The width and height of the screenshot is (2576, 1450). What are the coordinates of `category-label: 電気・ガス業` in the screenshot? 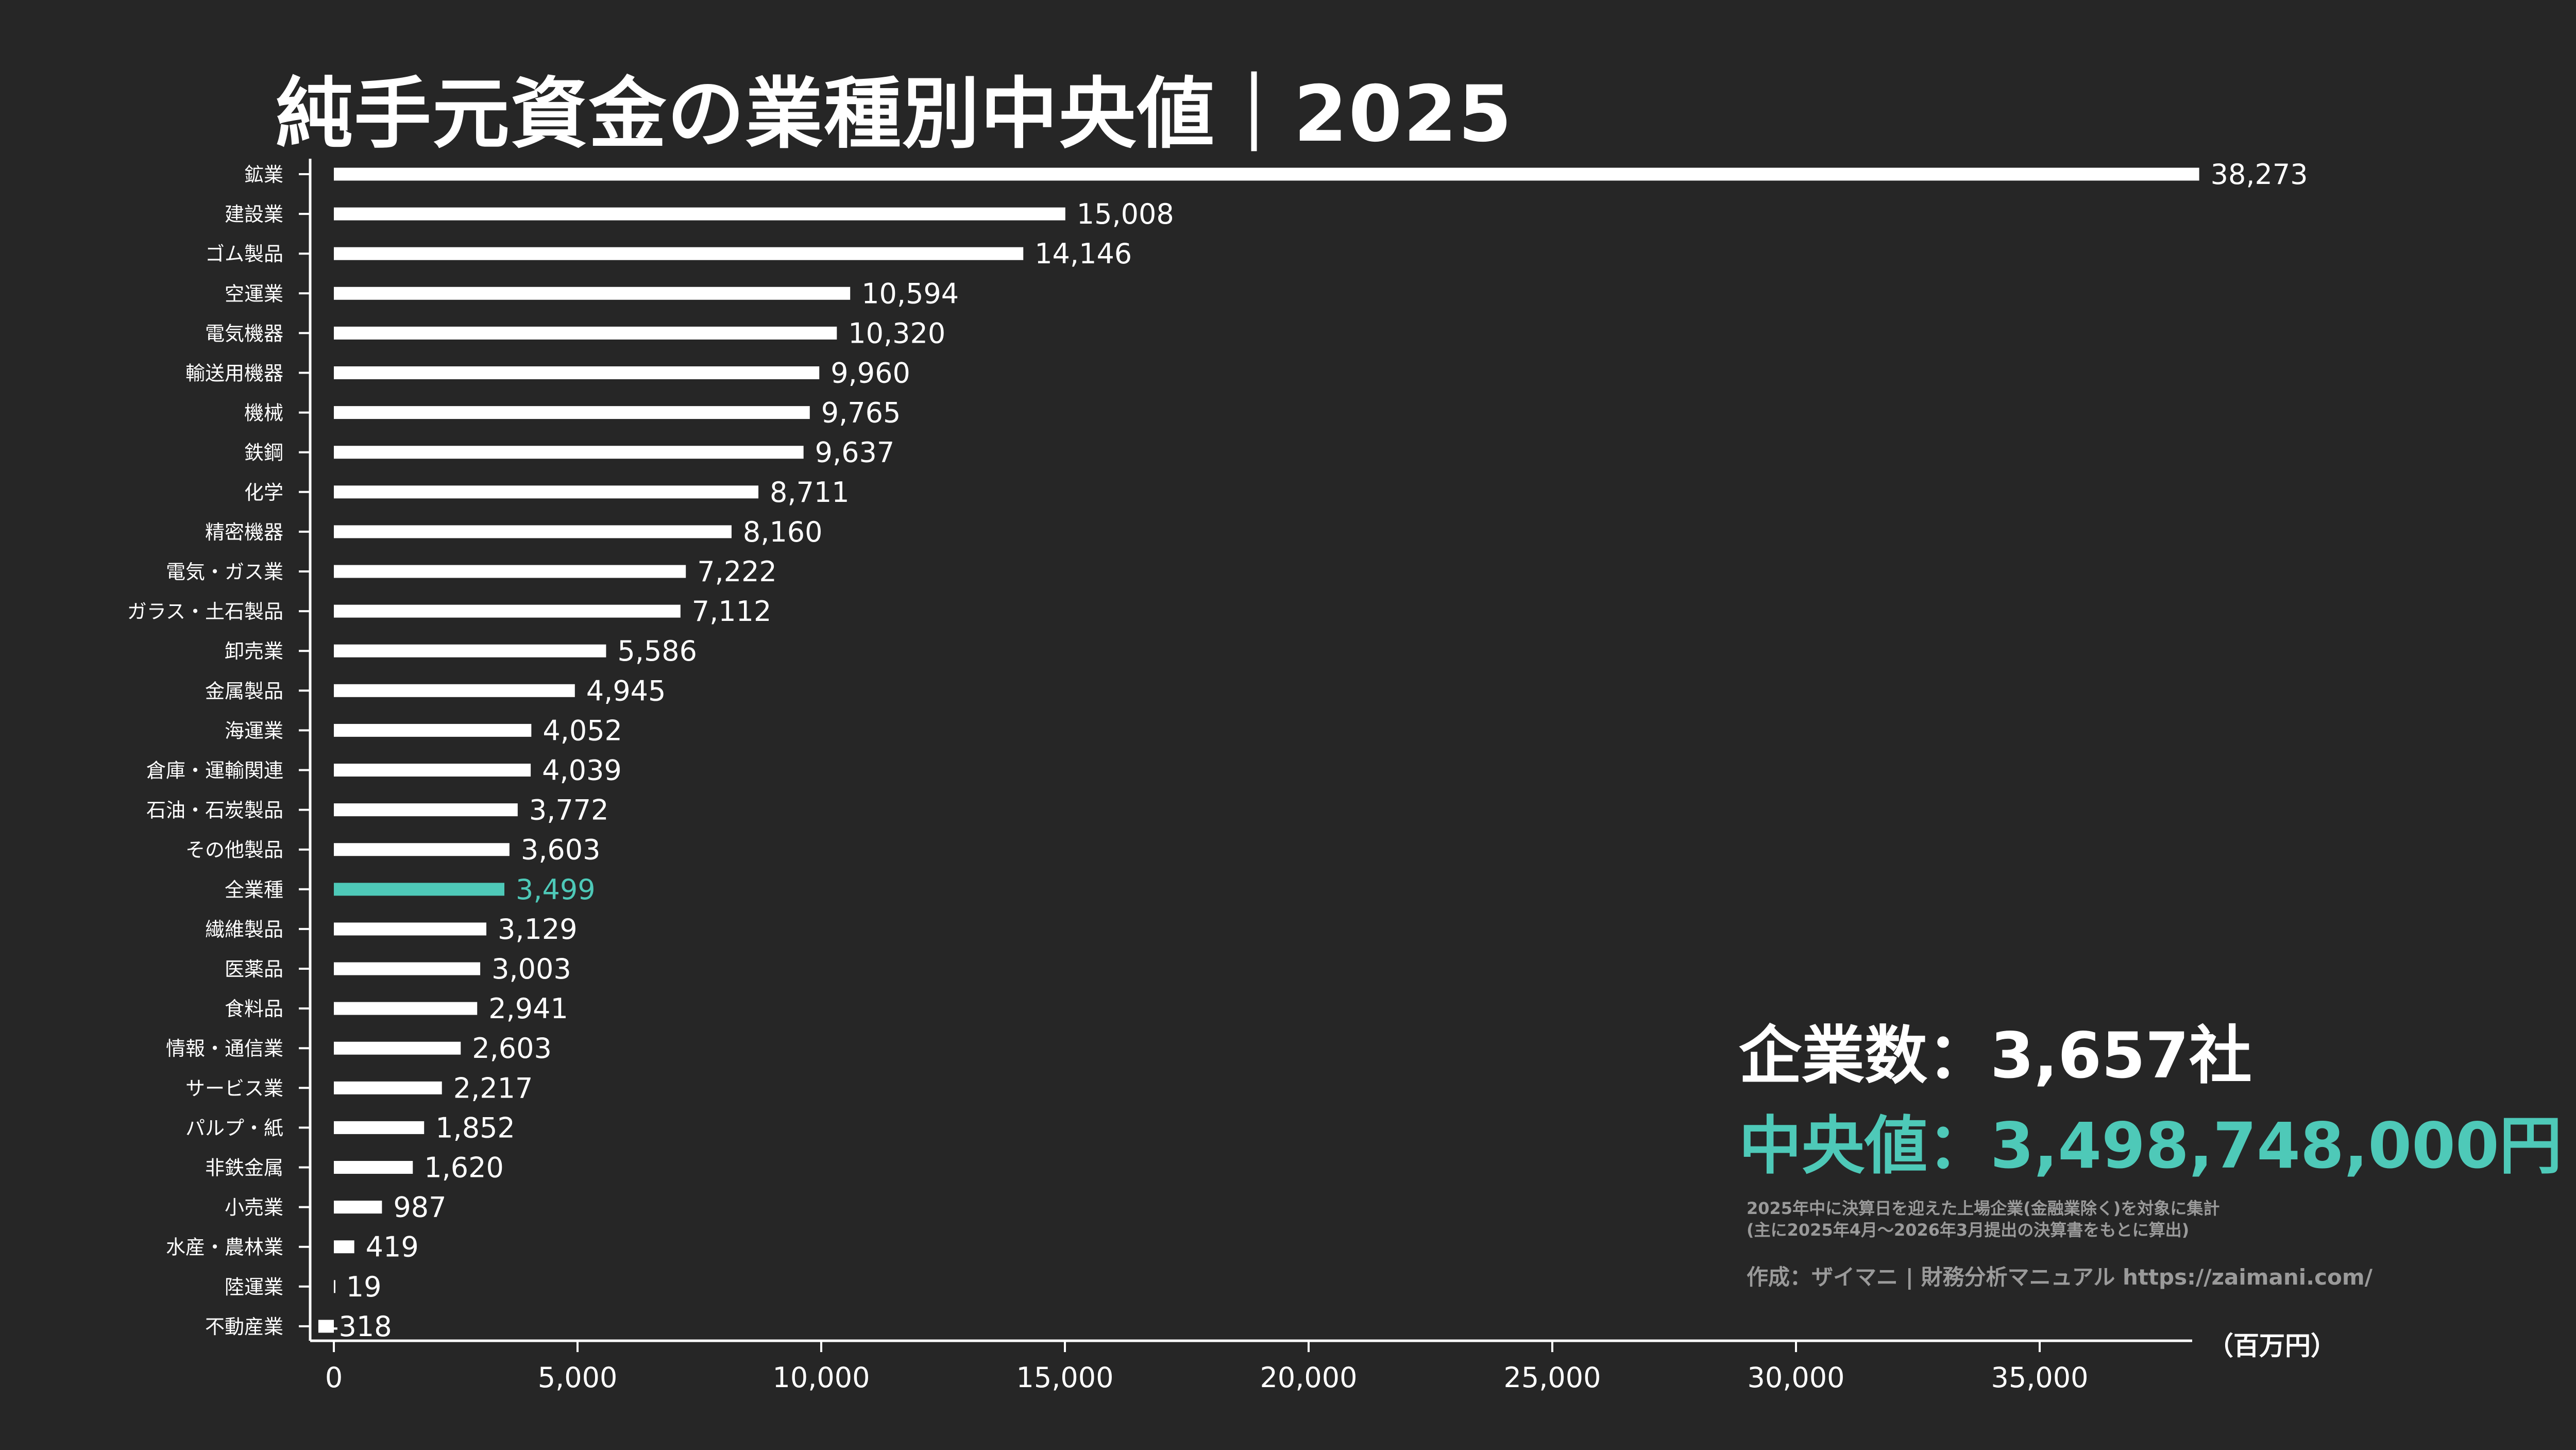 It's located at (225, 572).